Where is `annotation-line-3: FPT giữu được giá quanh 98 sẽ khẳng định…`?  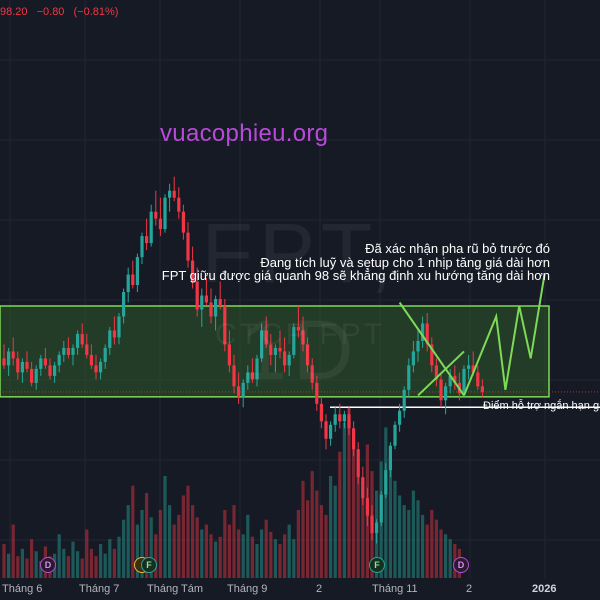 annotation-line-3: FPT giữu được giá quanh 98 sẽ khẳng định… is located at coordinates (355, 275).